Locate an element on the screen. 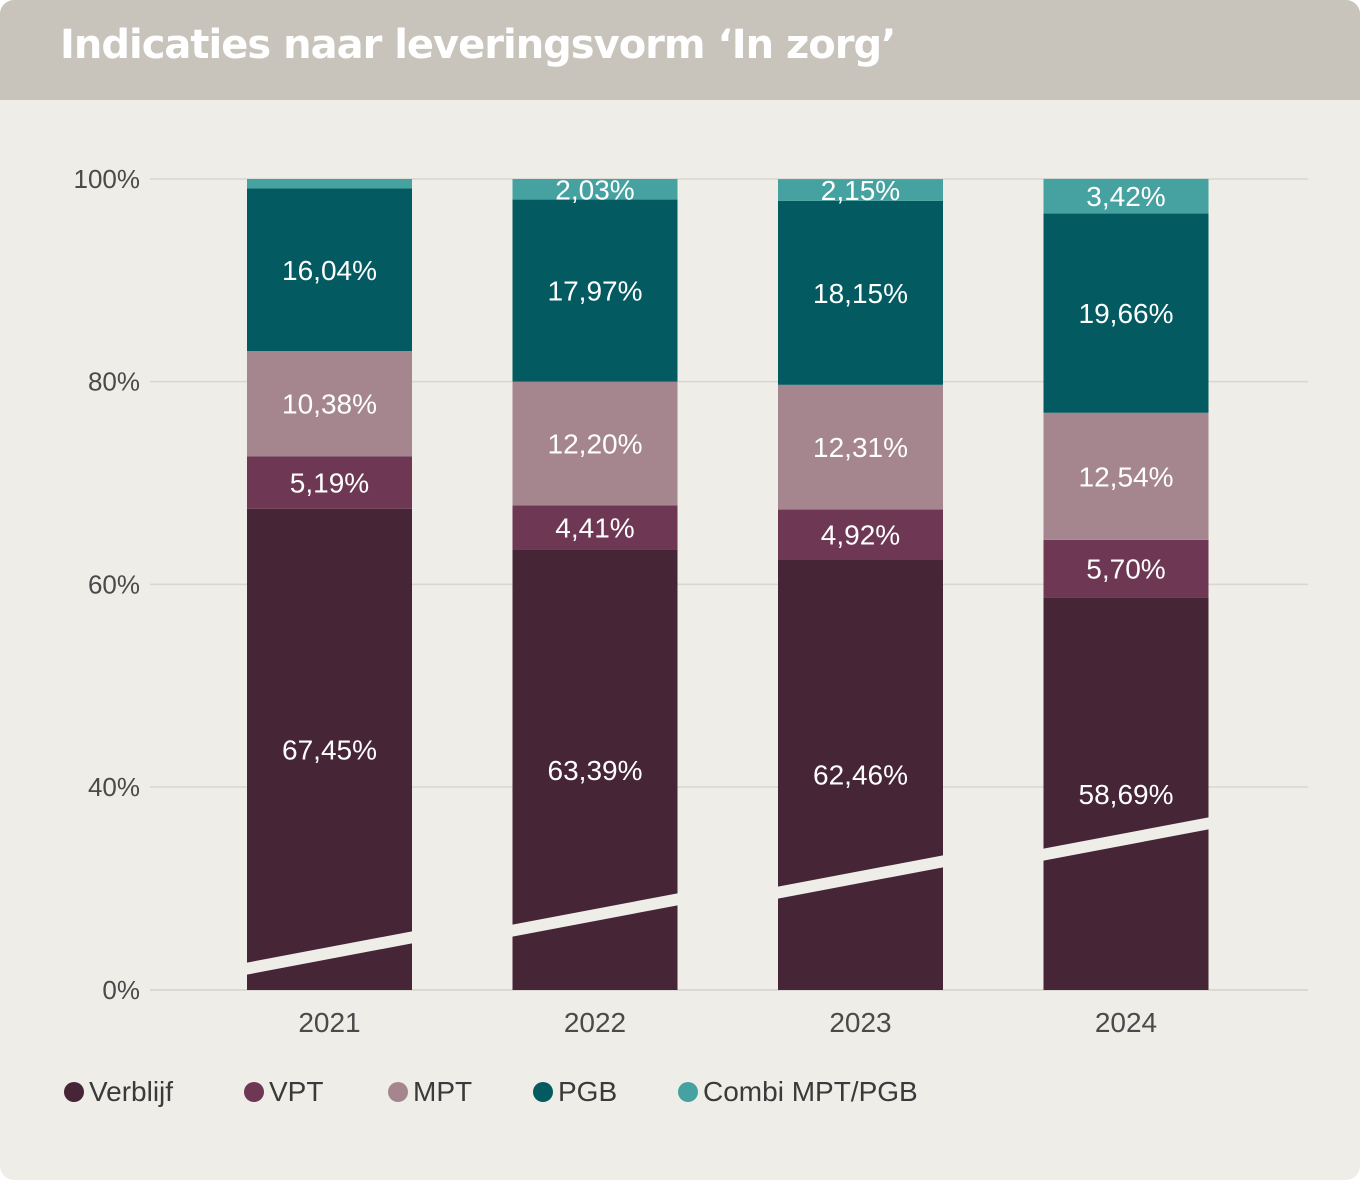 The width and height of the screenshot is (1360, 1180). legend: Verblijf VPT MPT PGB Combi MPT/PGB is located at coordinates (491, 1091).